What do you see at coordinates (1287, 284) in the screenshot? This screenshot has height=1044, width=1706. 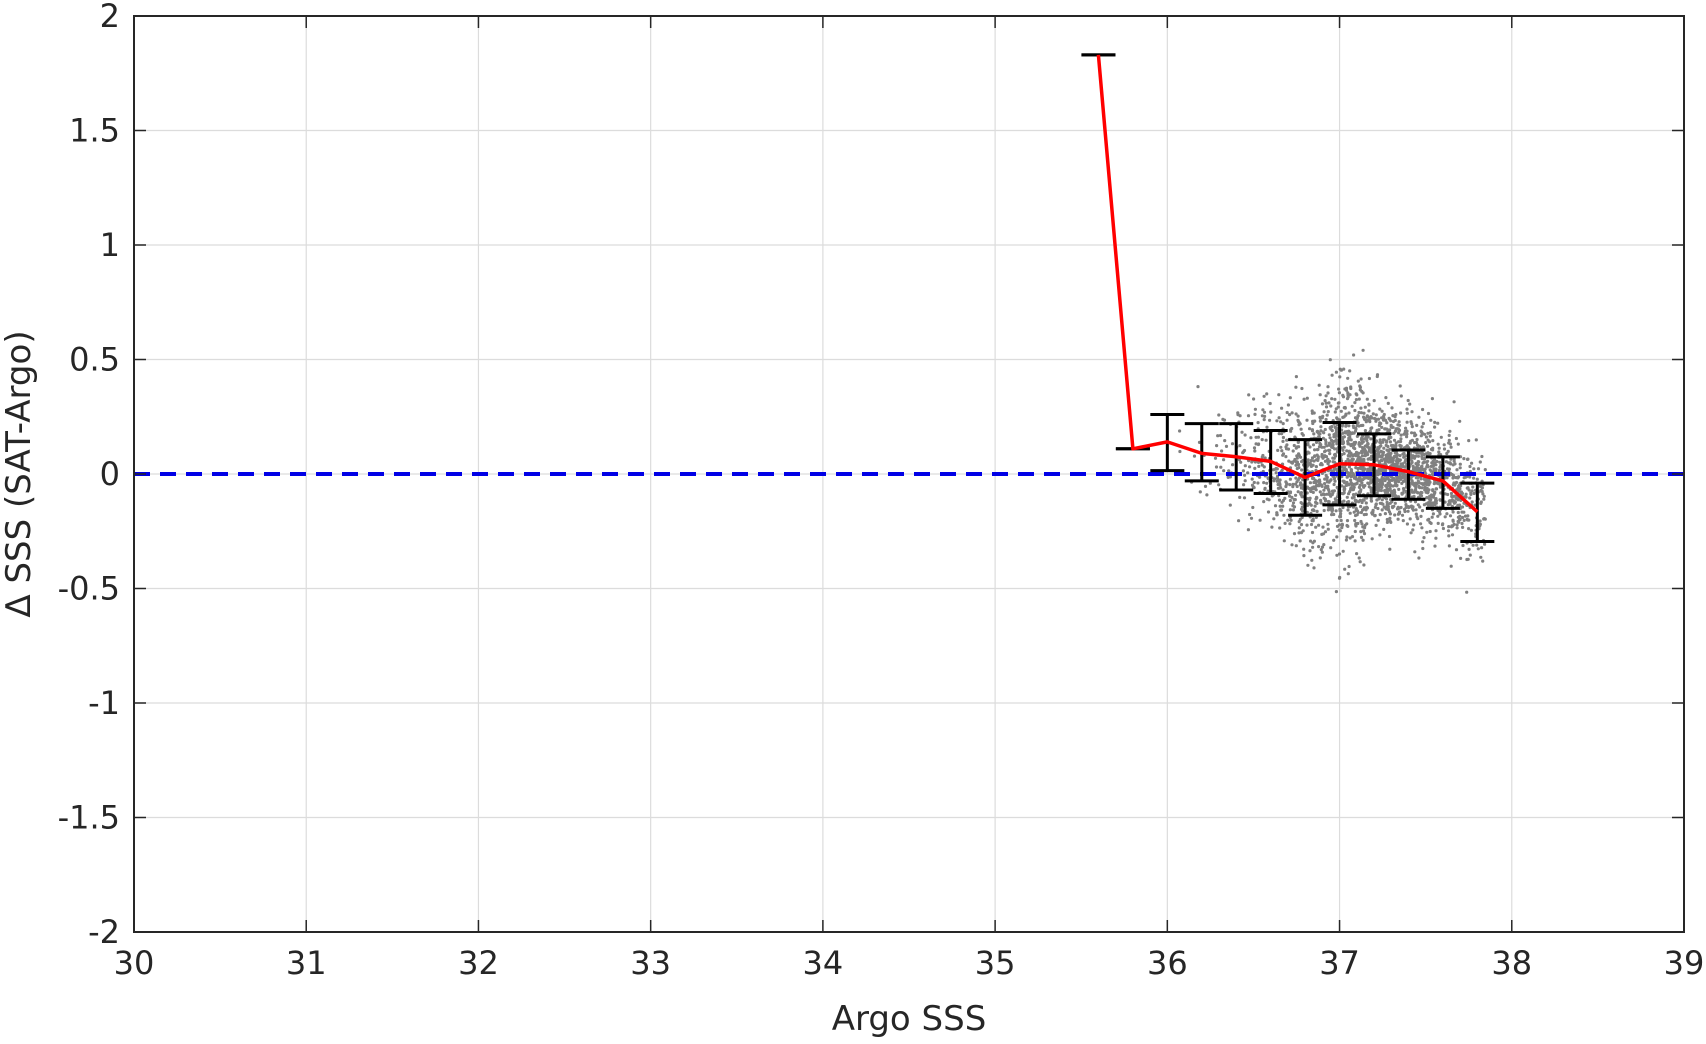 I see `mean-line` at bounding box center [1287, 284].